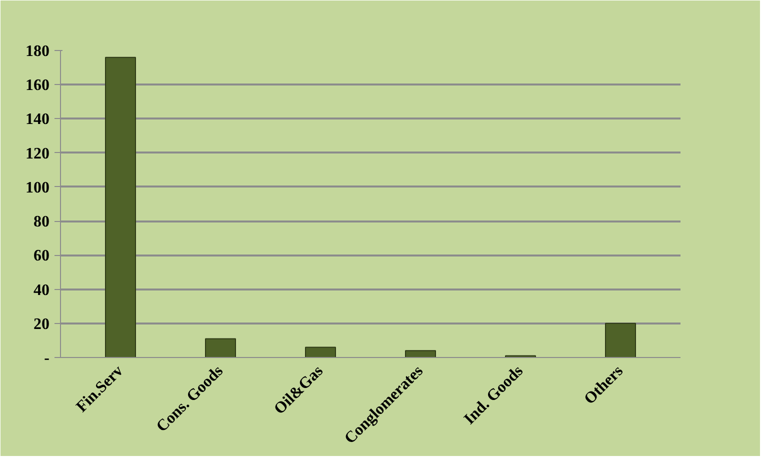  What do you see at coordinates (38, 187) in the screenshot?
I see `y-tick-label: 100` at bounding box center [38, 187].